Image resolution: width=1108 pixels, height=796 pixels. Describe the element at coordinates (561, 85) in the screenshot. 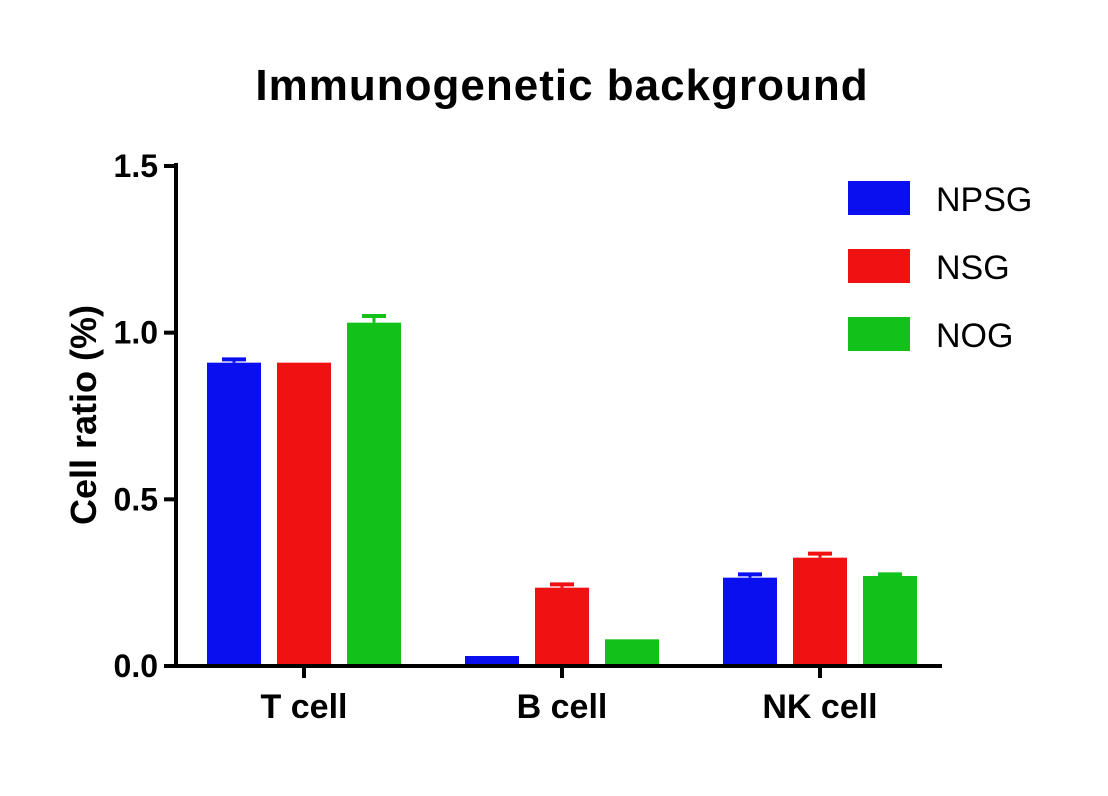

I see `chart-title: Immunogenetic background` at that location.